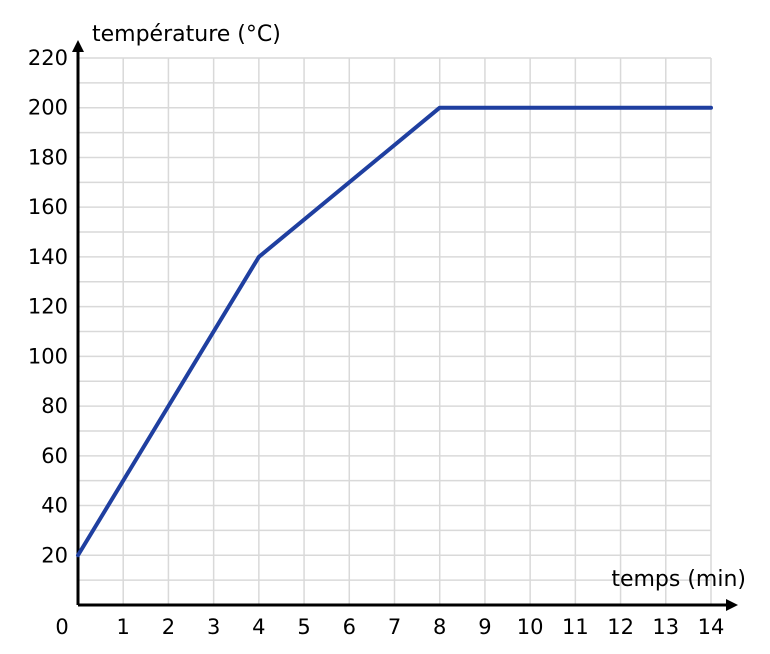 This screenshot has height=654, width=770. What do you see at coordinates (61, 627) in the screenshot?
I see `x-tick-label: 0` at bounding box center [61, 627].